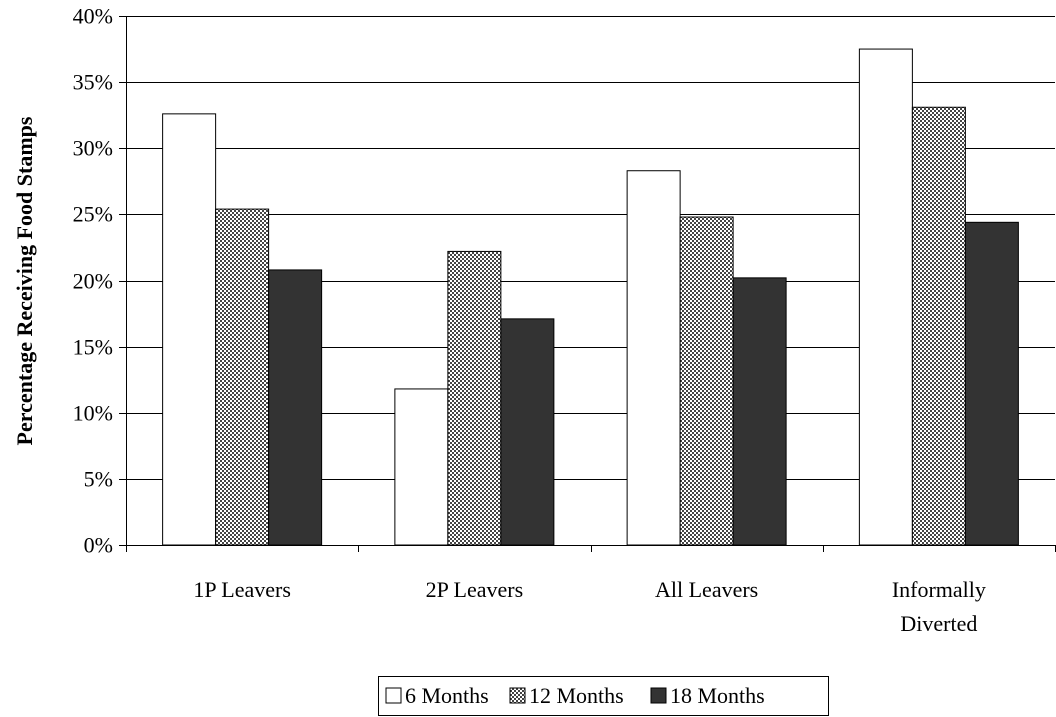 The width and height of the screenshot is (1056, 717). What do you see at coordinates (517, 695) in the screenshot?
I see `legend-swatch-12-months` at bounding box center [517, 695].